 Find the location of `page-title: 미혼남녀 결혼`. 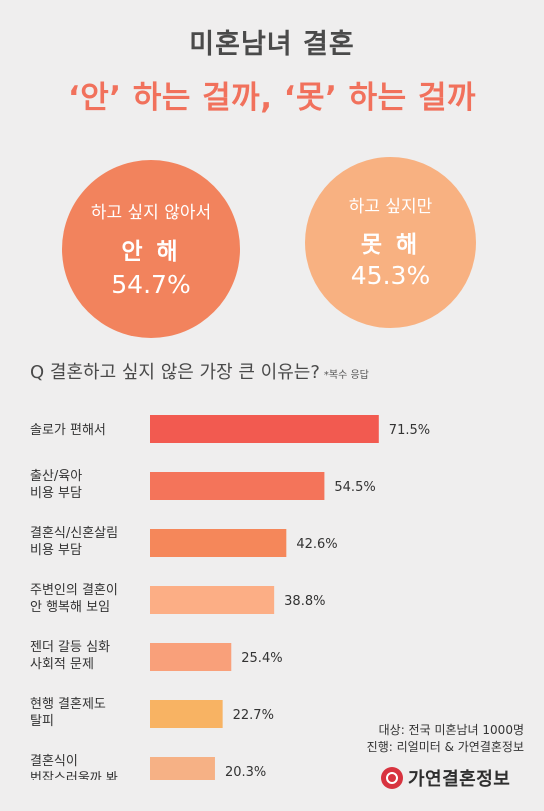

page-title: 미혼남녀 결혼 is located at coordinates (272, 44).